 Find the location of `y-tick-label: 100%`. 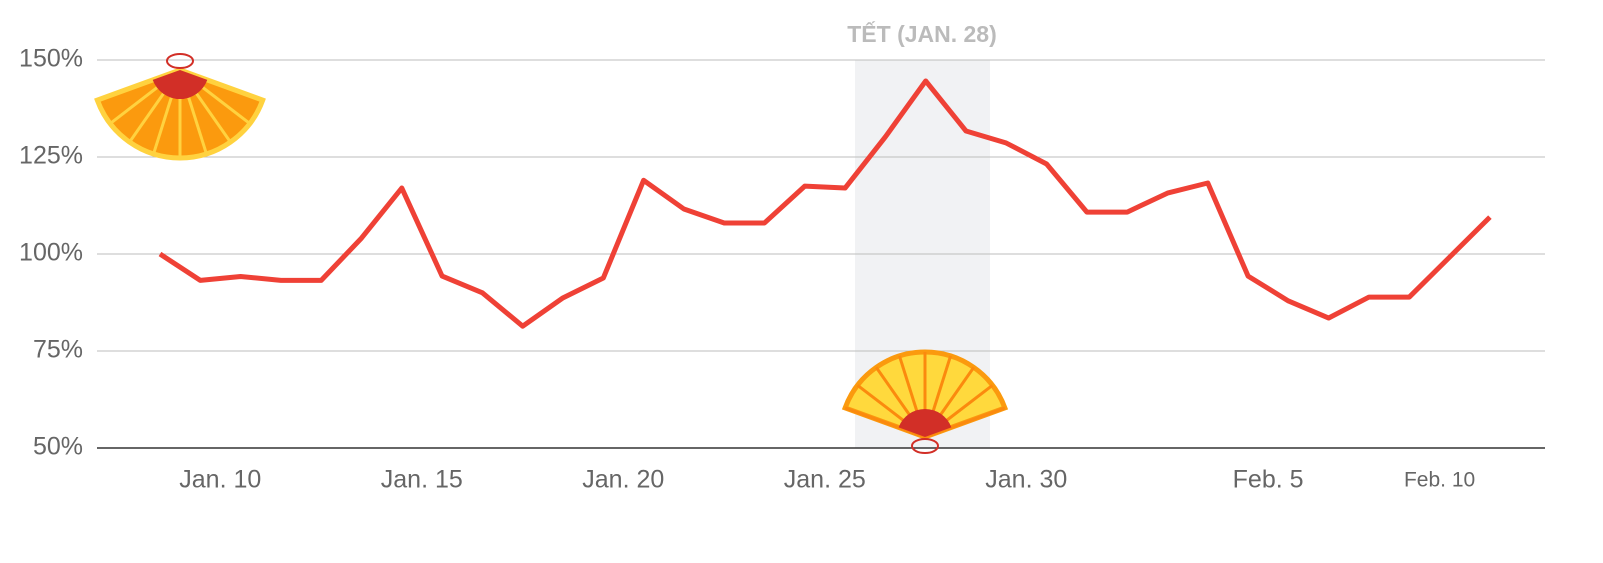

y-tick-label: 100% is located at coordinates (51, 253).